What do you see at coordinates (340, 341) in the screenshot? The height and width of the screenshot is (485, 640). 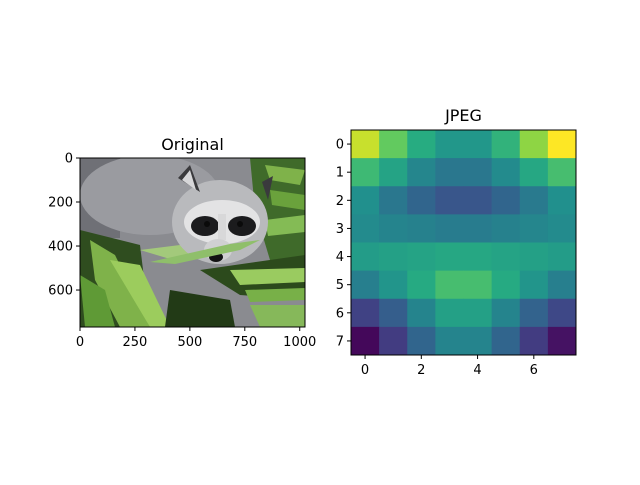 I see `jpeg-ytick-label: 7` at bounding box center [340, 341].